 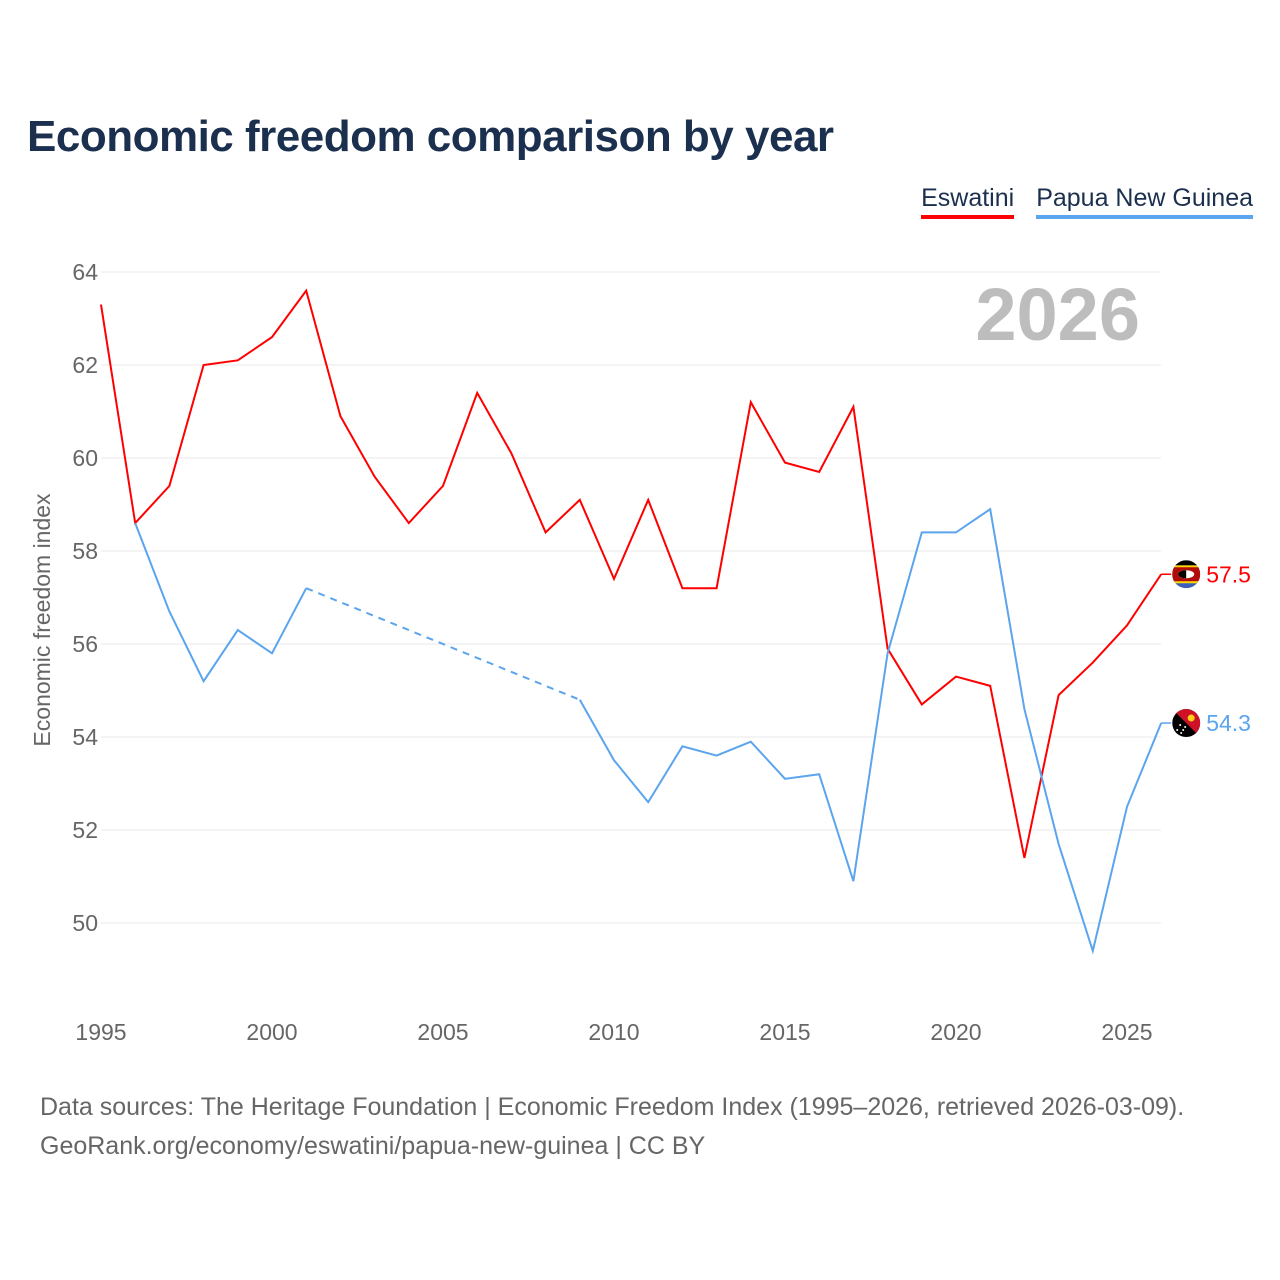 I want to click on end-value-label: 54.3, so click(x=1228, y=723).